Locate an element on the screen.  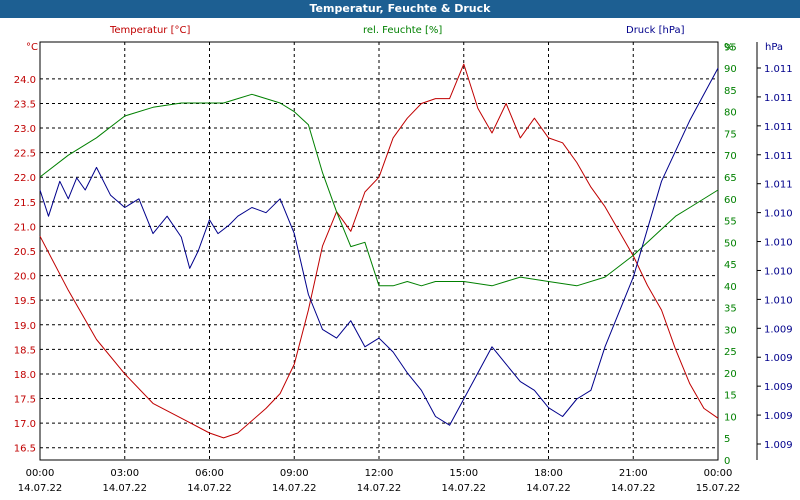
x-tick-time: 09:00 is located at coordinates (294, 473).